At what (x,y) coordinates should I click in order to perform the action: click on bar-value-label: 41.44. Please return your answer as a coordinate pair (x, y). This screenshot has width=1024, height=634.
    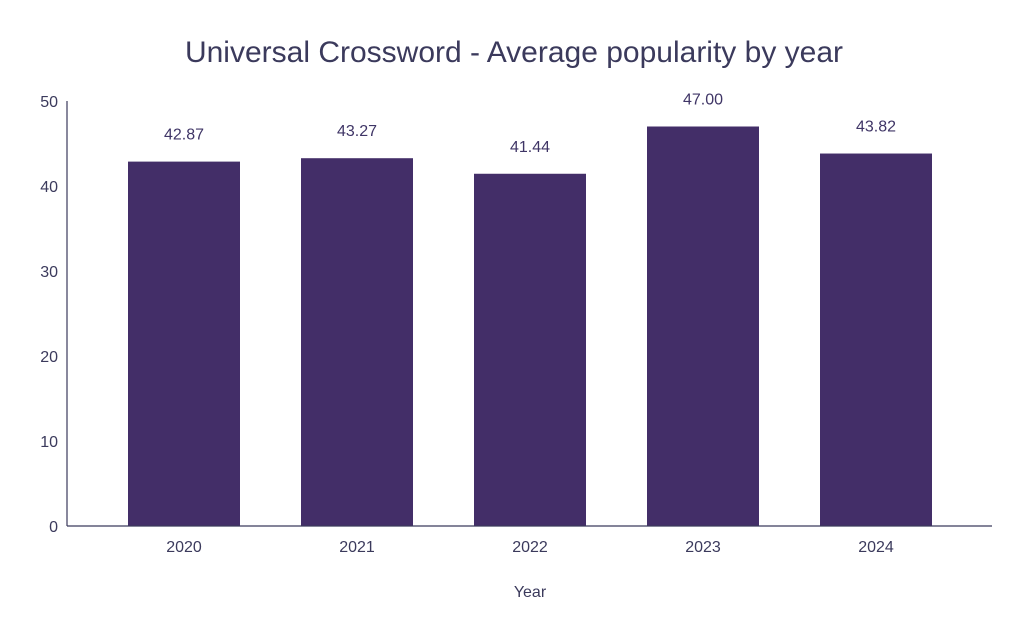
    Looking at the image, I should click on (530, 147).